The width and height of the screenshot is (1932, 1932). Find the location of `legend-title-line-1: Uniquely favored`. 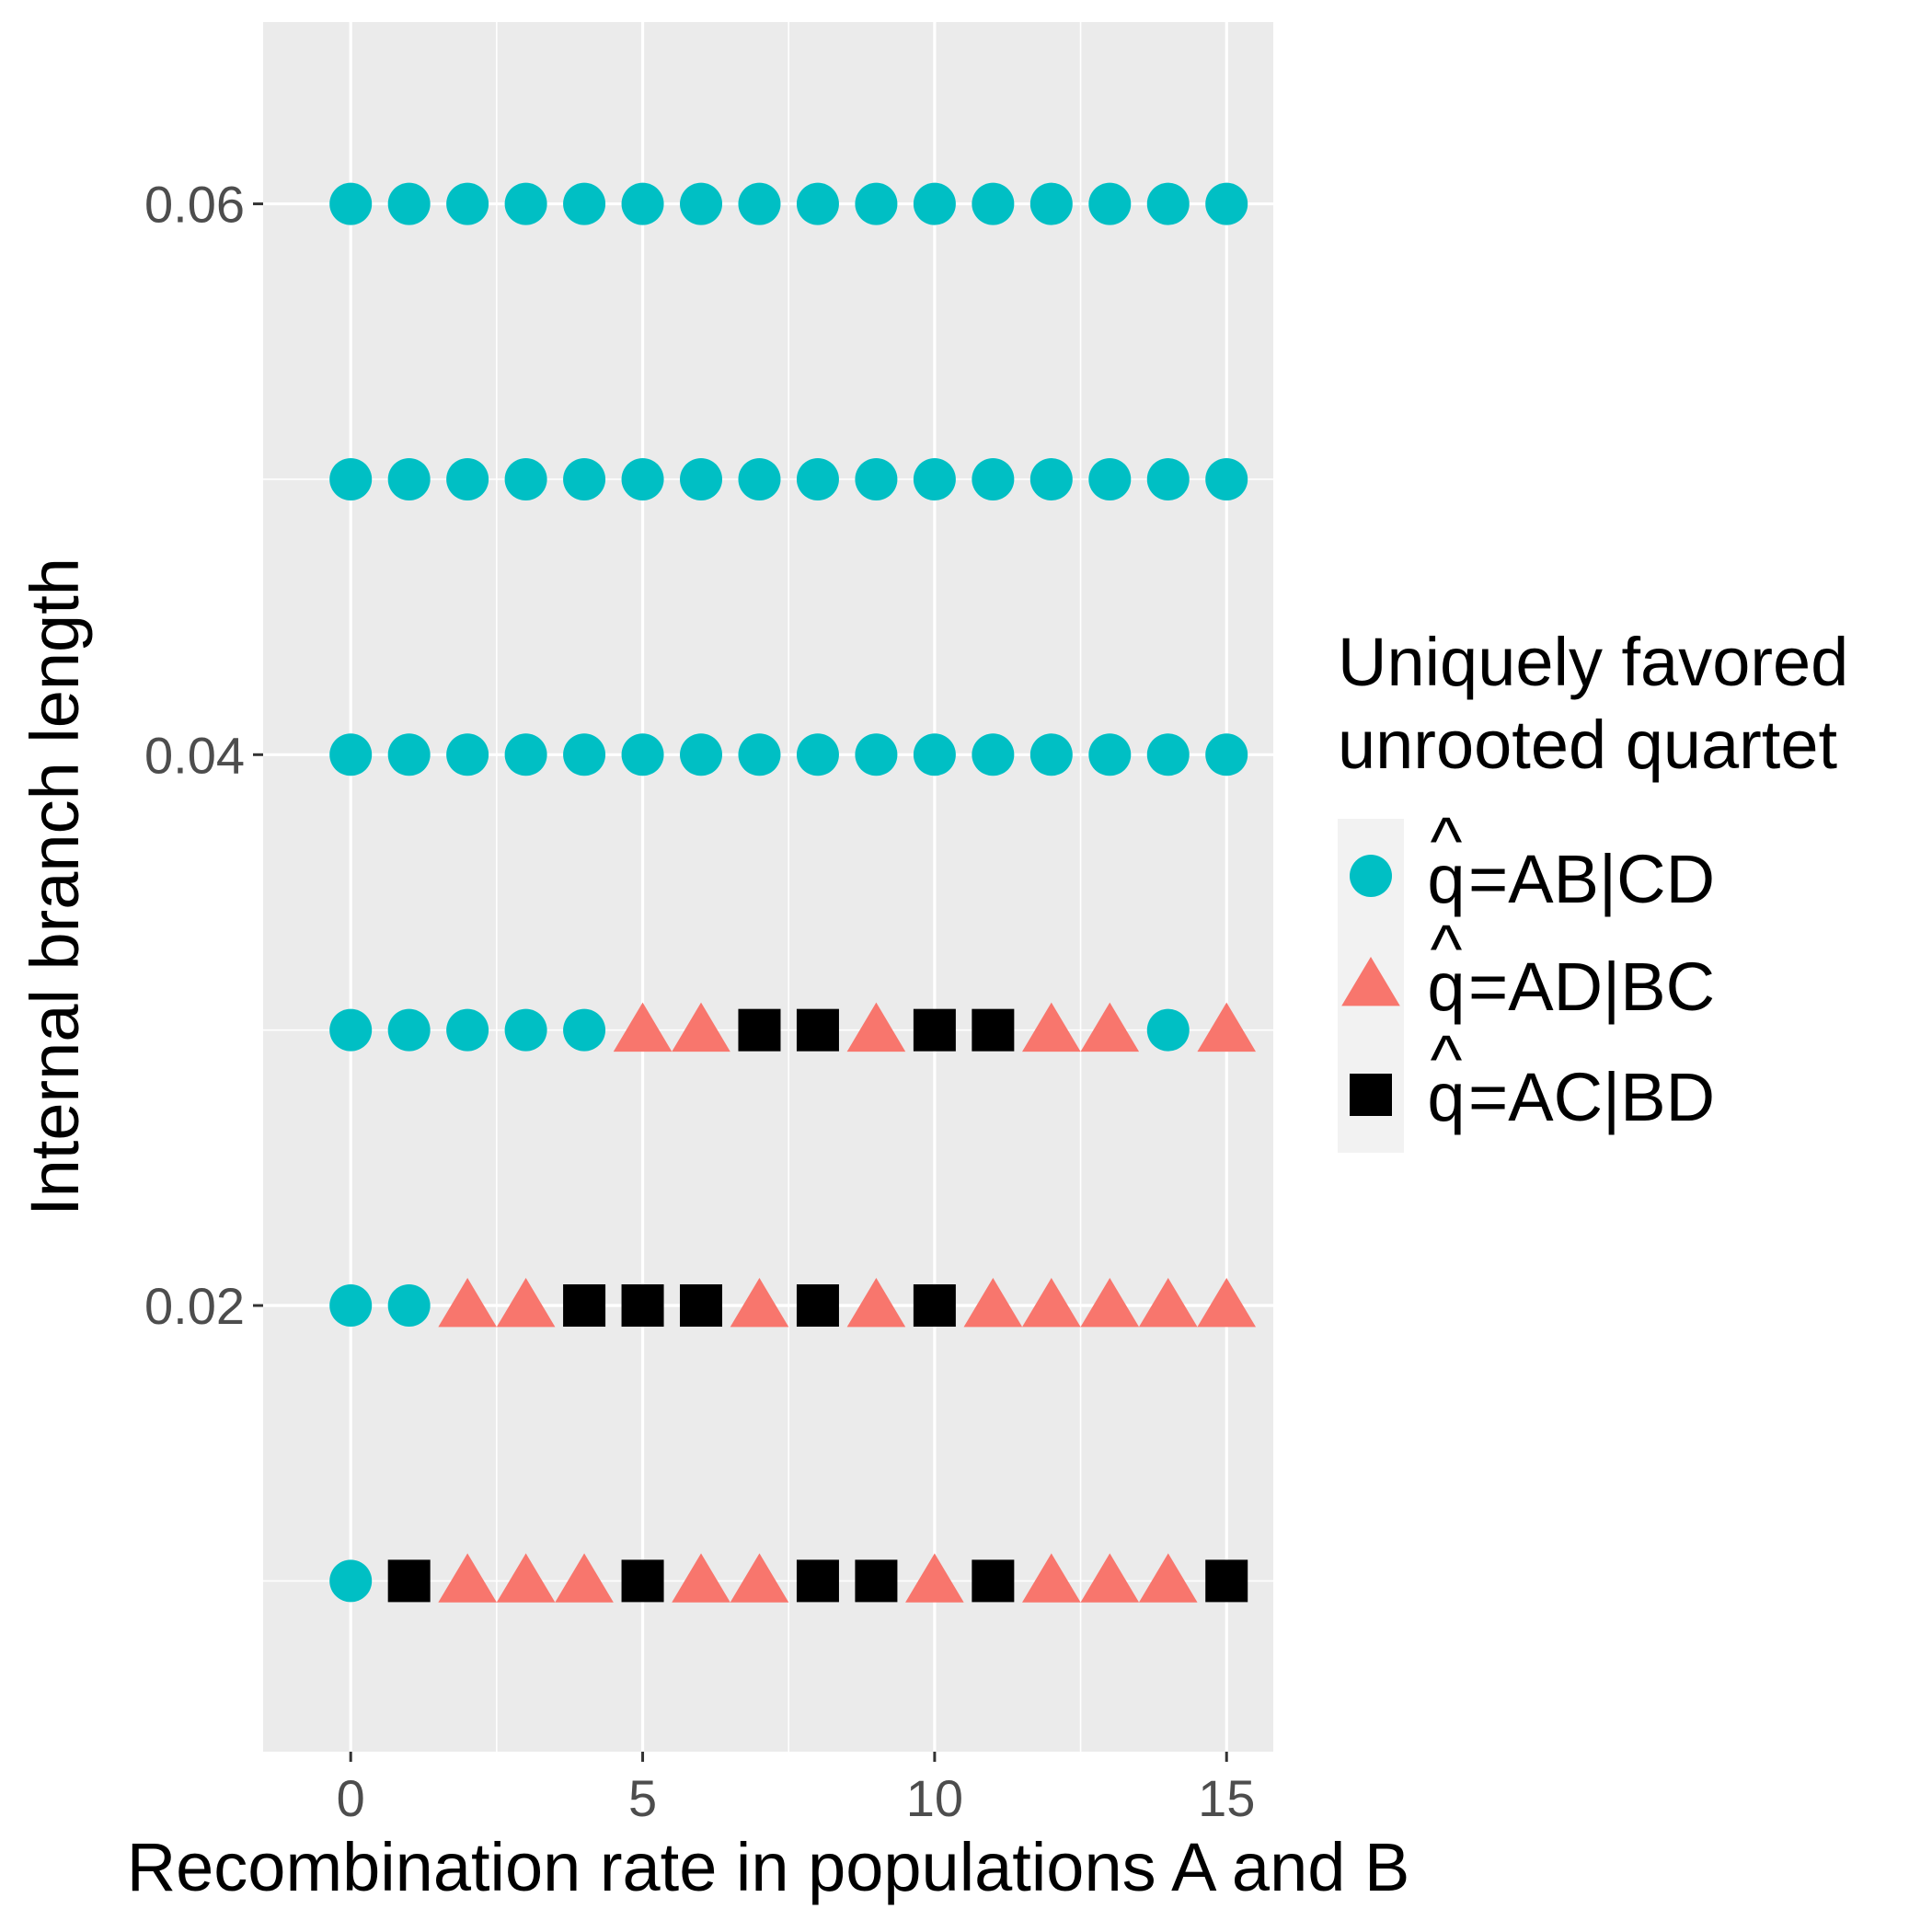

legend-title-line-1: Uniquely favored is located at coordinates (1593, 662).